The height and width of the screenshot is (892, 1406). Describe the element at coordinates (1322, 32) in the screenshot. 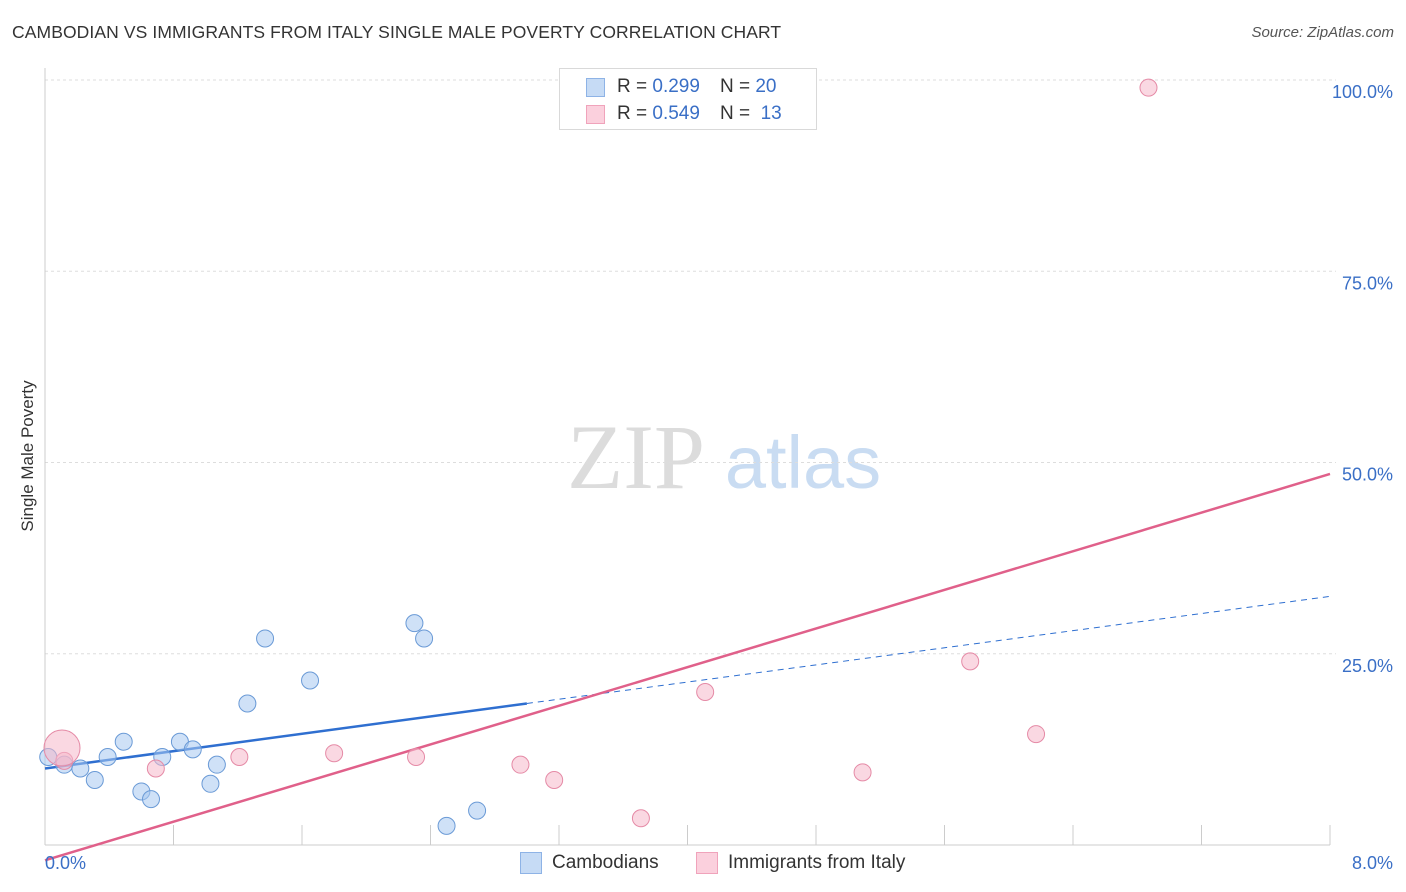

I see `source-credit: Source: ZipAtlas.com` at that location.